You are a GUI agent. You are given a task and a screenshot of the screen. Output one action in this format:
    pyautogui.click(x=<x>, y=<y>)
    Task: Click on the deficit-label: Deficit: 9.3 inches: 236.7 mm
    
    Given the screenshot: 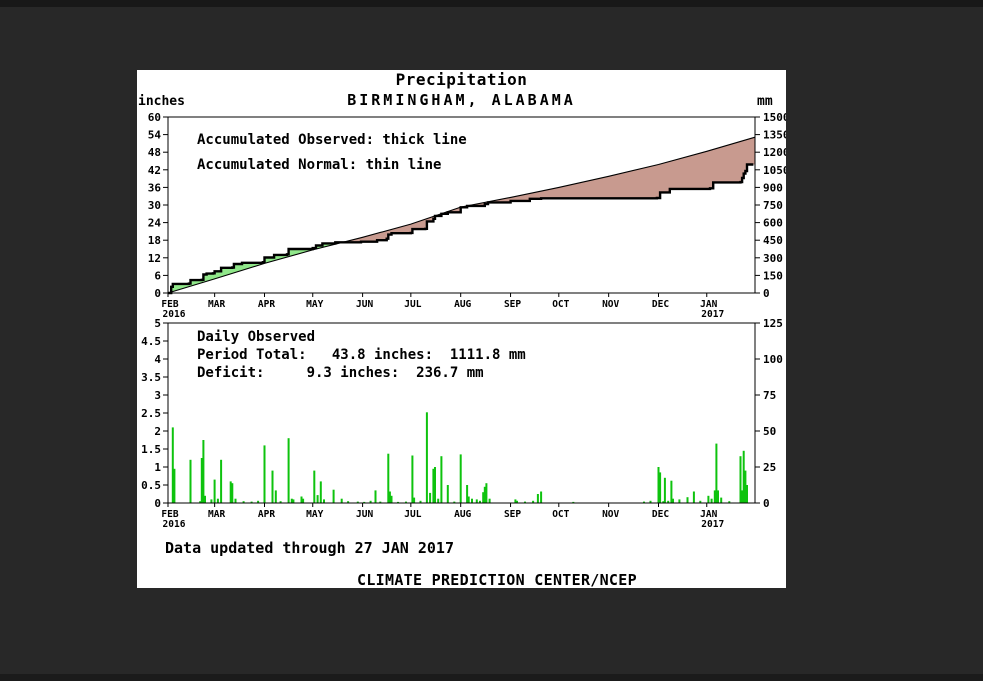 What is the action you would take?
    pyautogui.click(x=340, y=373)
    